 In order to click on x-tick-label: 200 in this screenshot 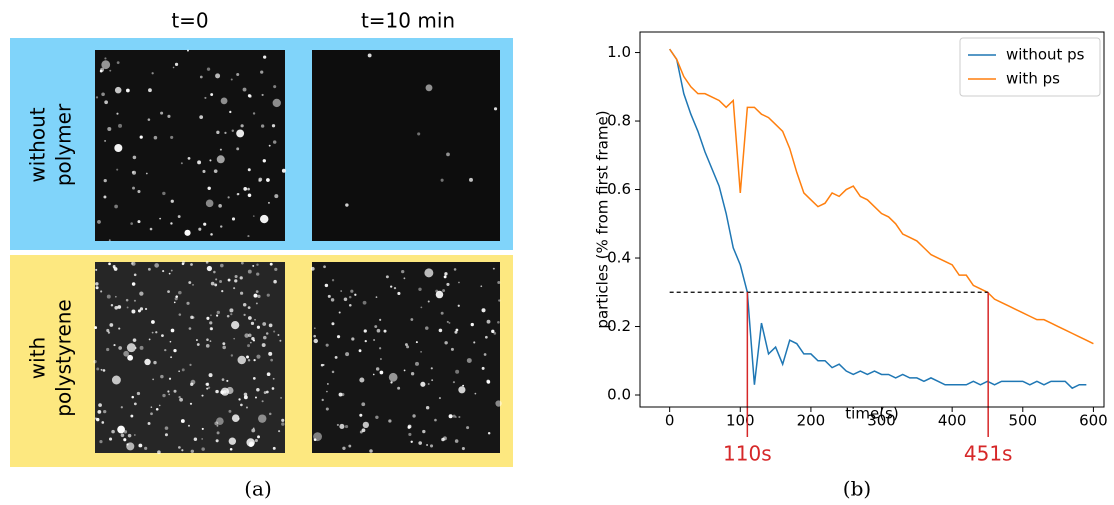, I will do `click(811, 421)`.